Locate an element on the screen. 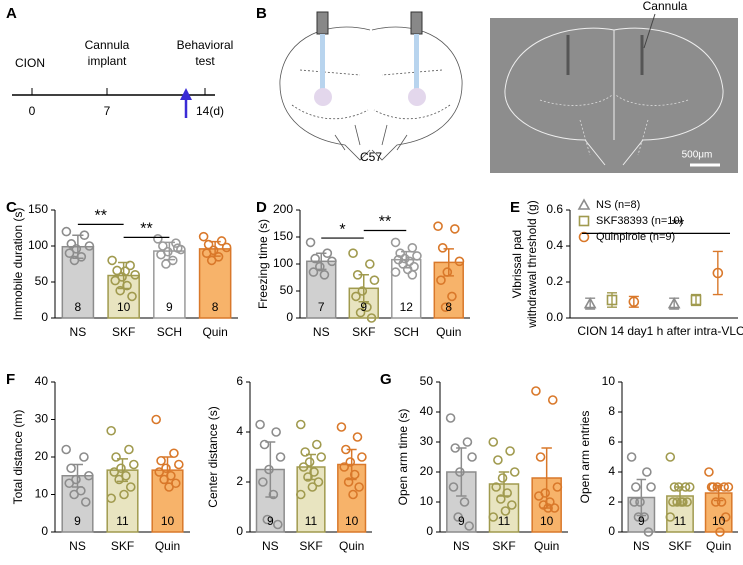 The height and width of the screenshot is (565, 743). y-axis-label: Immobile duration (s) is located at coordinates (18, 264).